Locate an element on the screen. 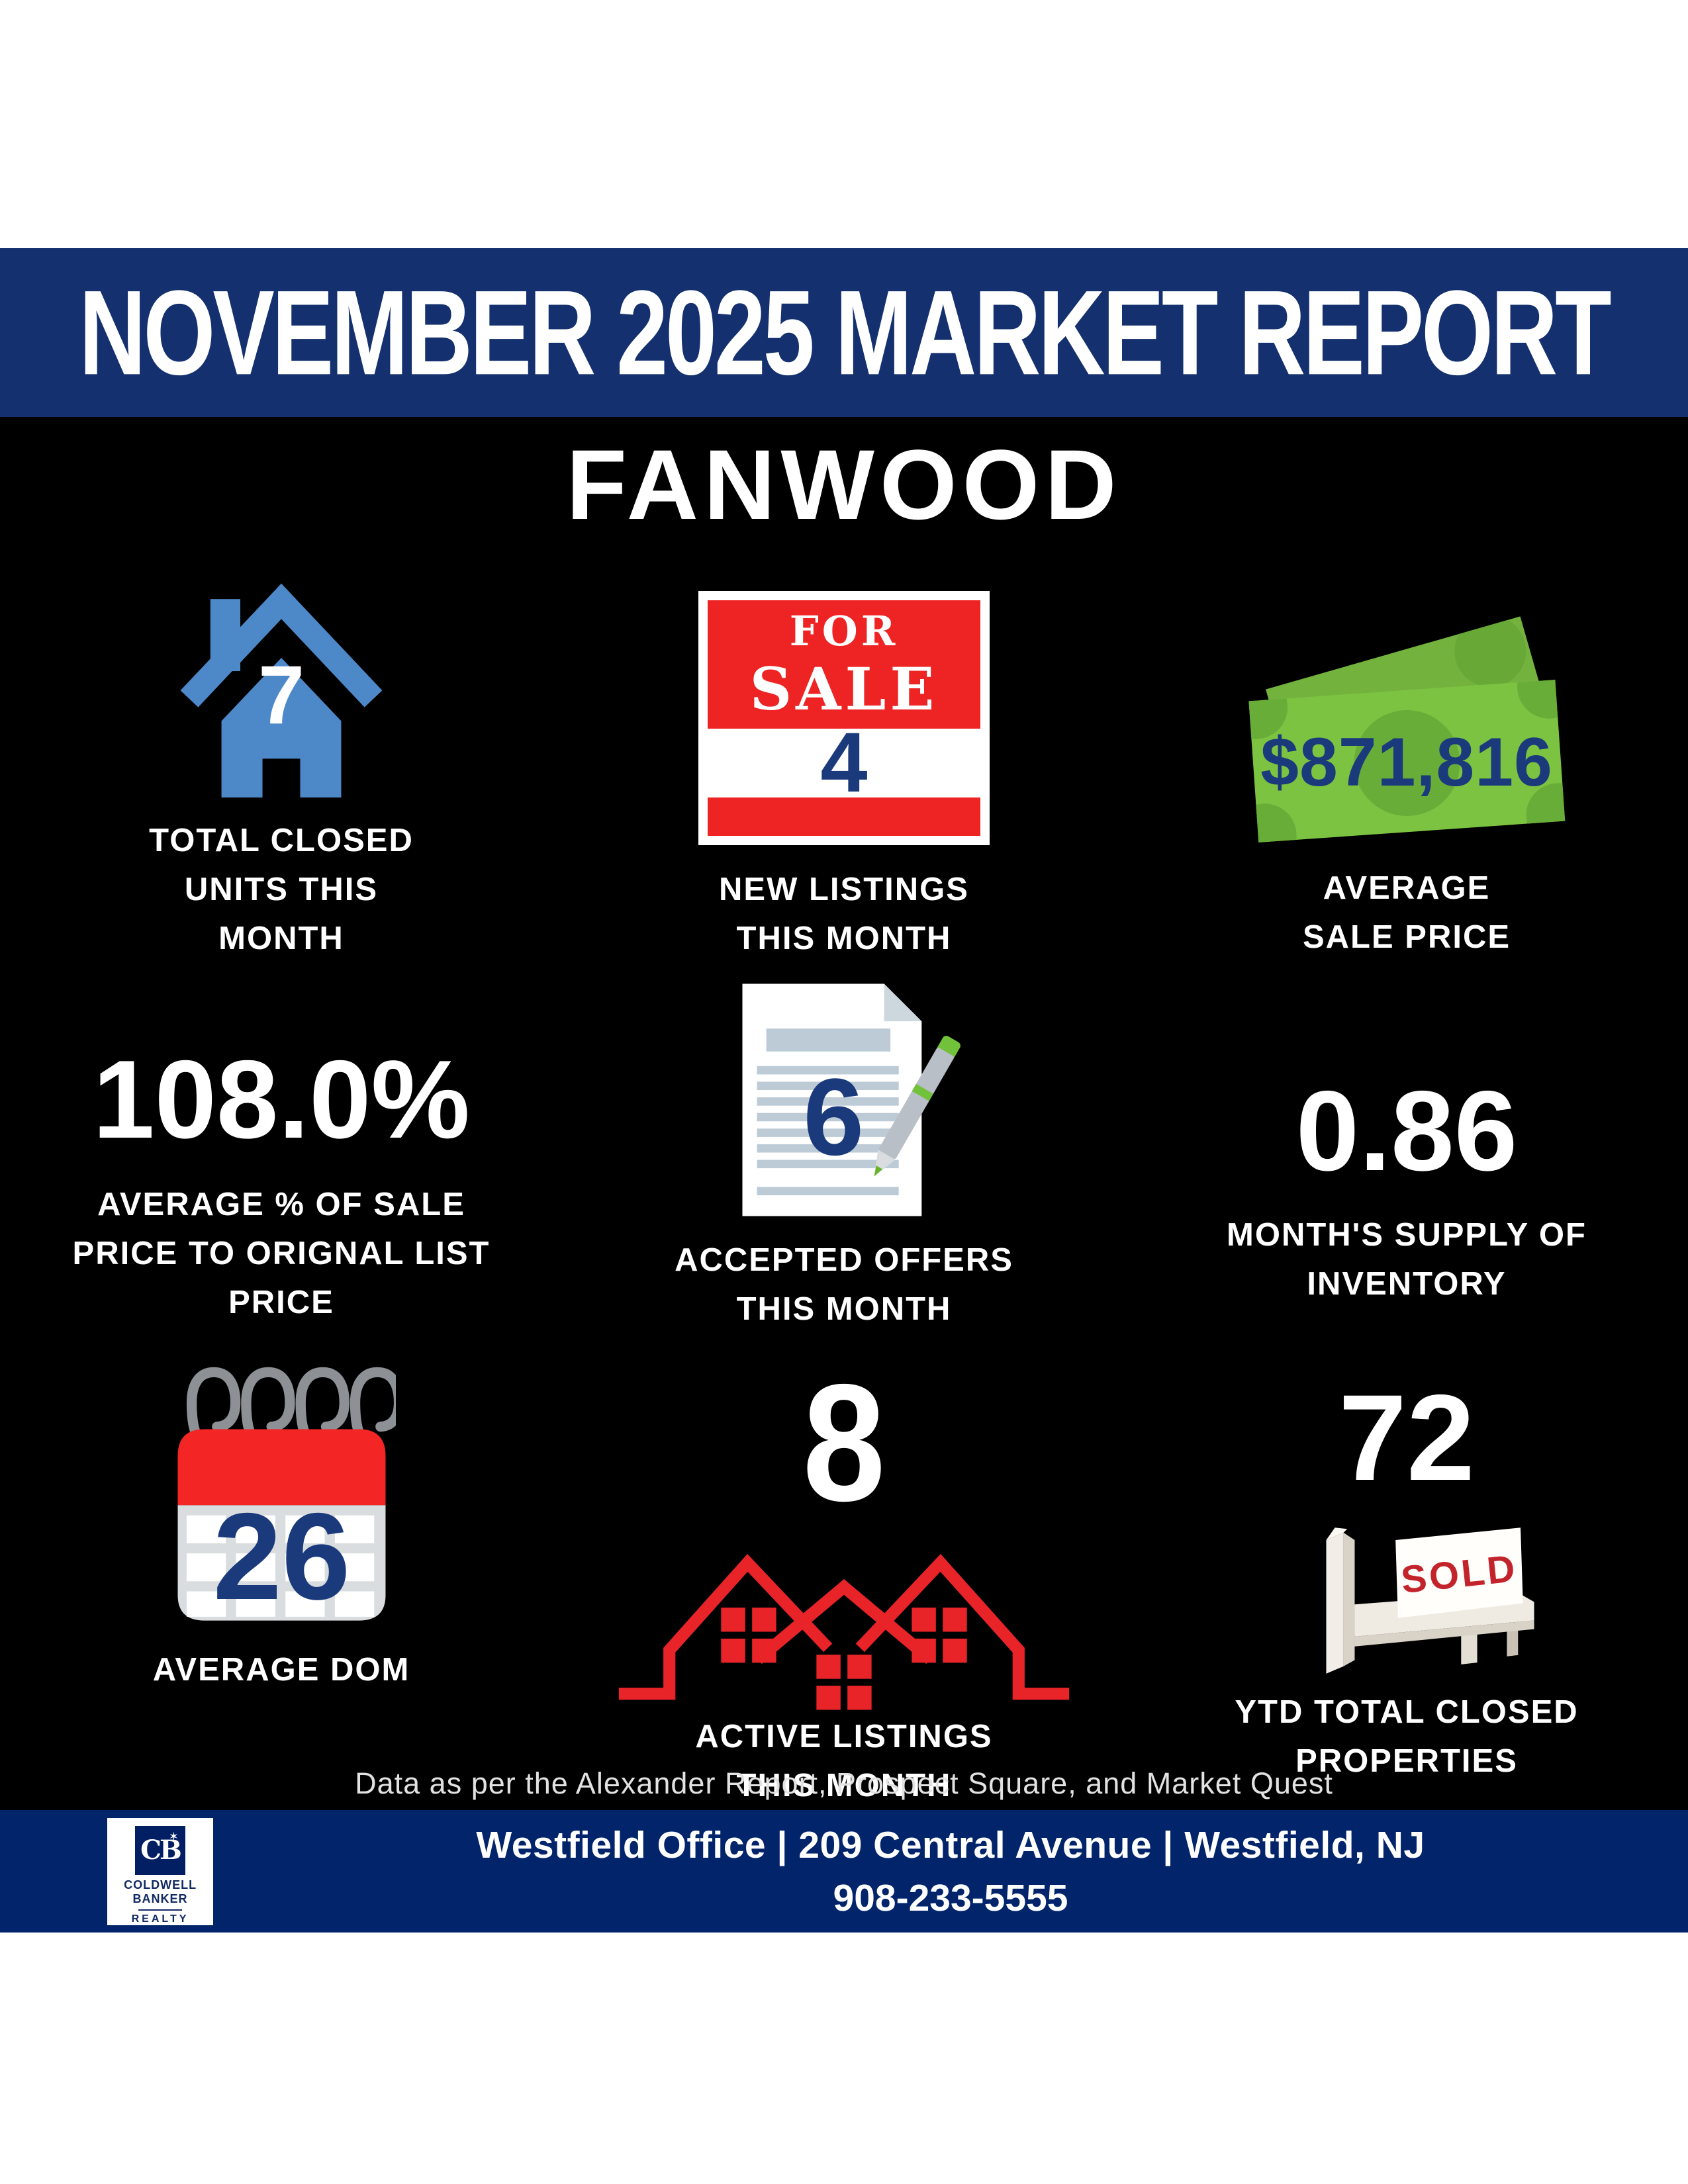  coldwell-banker-logo: CB ✶ COLDWELL BANKER REALTY is located at coordinates (160, 1871).